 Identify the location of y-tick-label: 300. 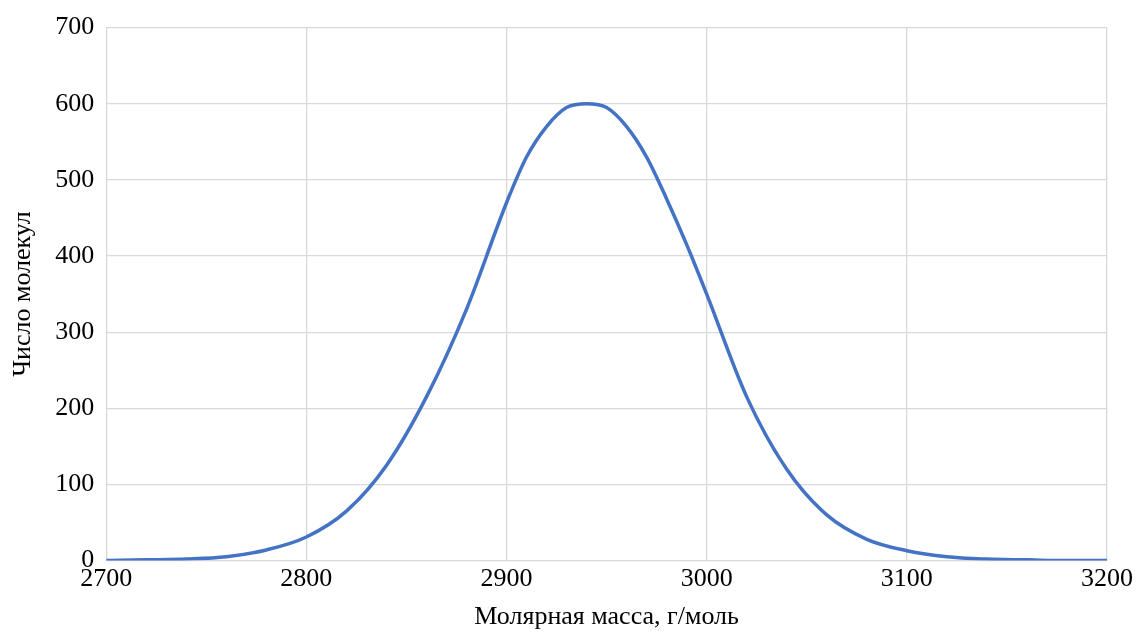
(75, 330).